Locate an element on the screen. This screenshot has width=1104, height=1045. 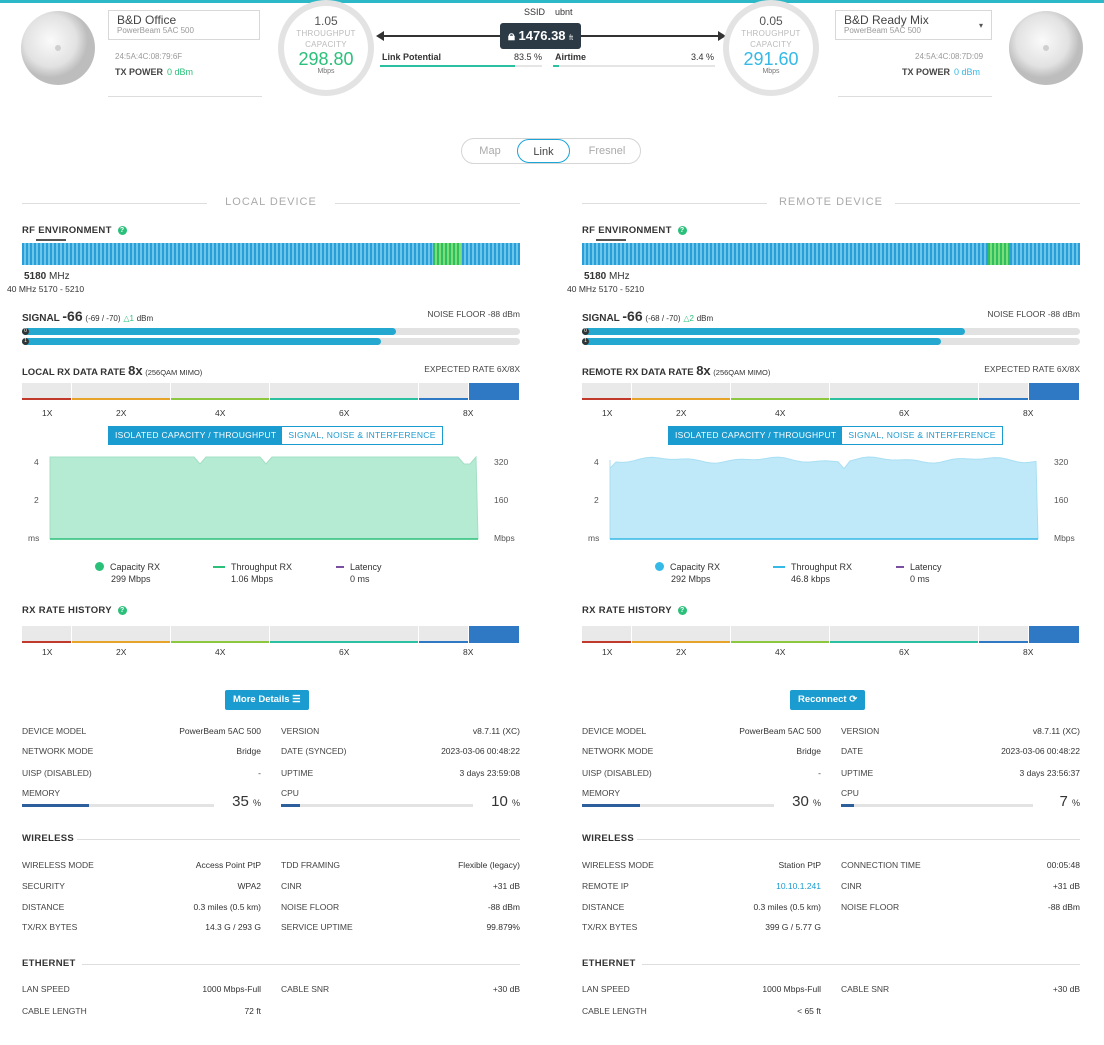
view-toggle: Map Link Fresnel is located at coordinates (551, 151).